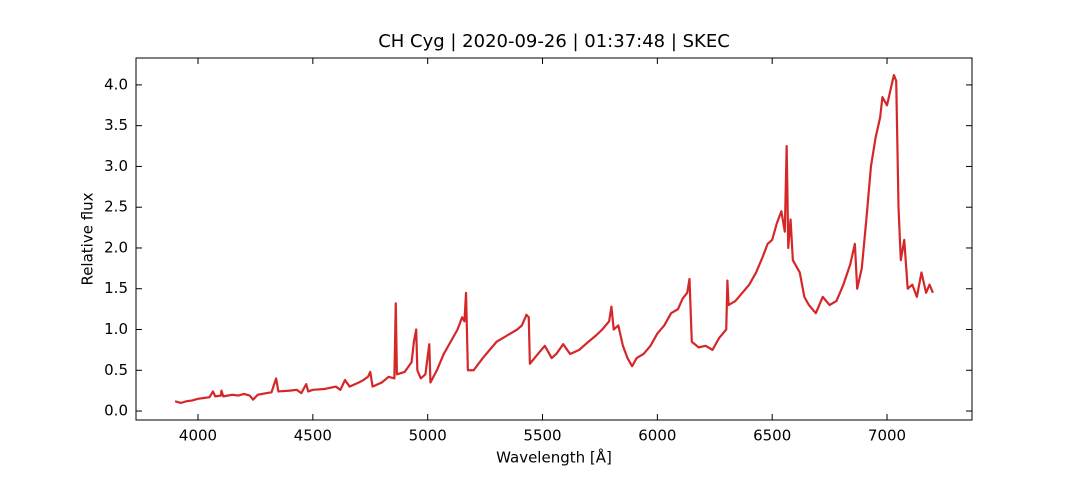  What do you see at coordinates (428, 436) in the screenshot?
I see `x-tick-label: 5000` at bounding box center [428, 436].